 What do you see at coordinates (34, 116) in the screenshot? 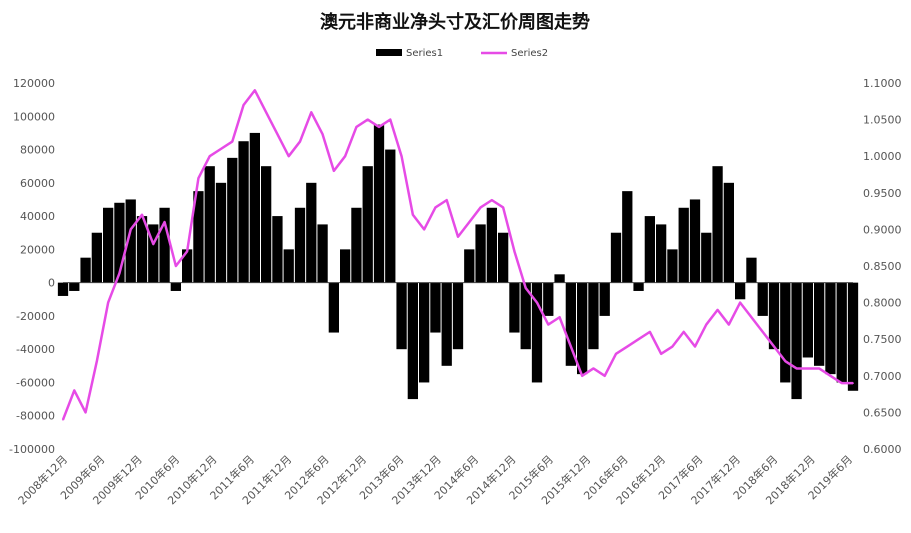
I see `y-left-tick-label: 100000` at bounding box center [34, 116].